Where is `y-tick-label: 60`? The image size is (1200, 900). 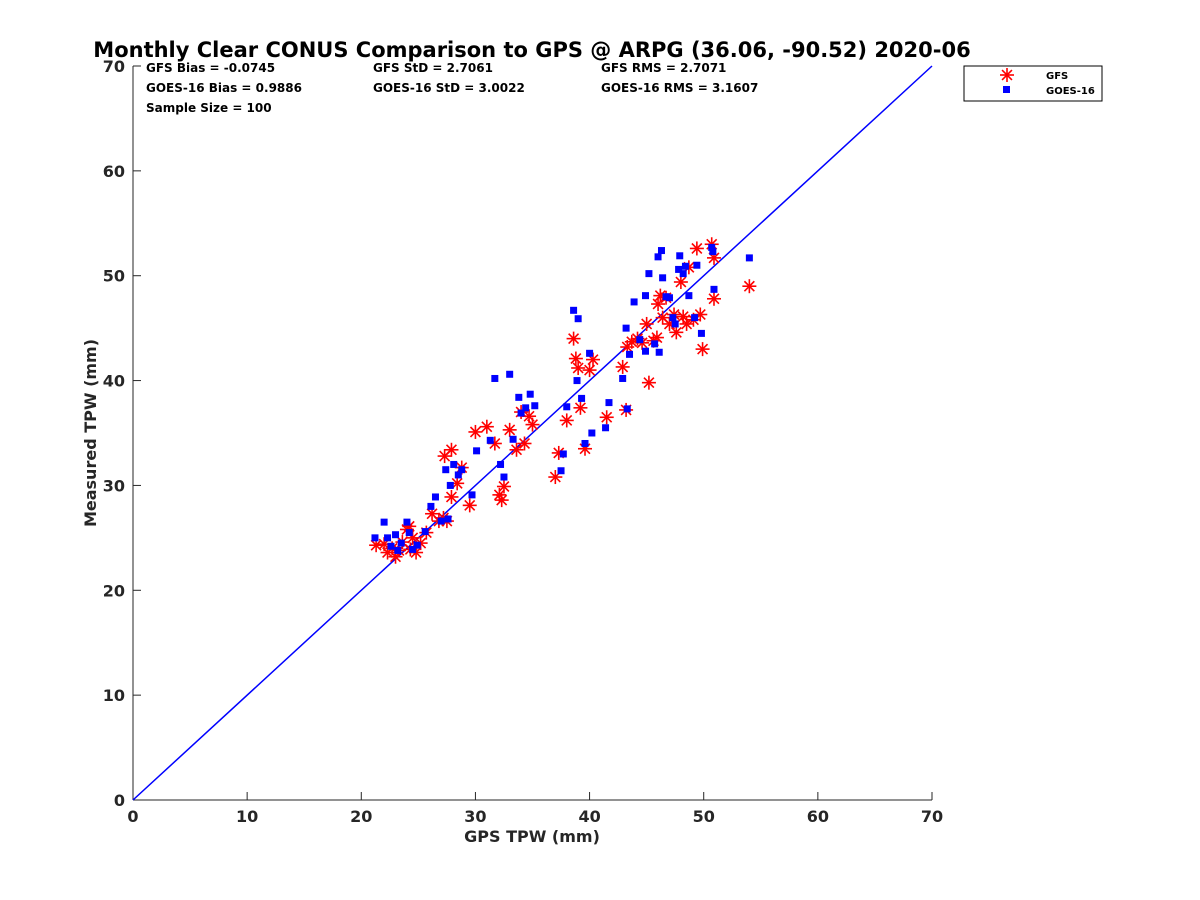 y-tick-label: 60 is located at coordinates (114, 171).